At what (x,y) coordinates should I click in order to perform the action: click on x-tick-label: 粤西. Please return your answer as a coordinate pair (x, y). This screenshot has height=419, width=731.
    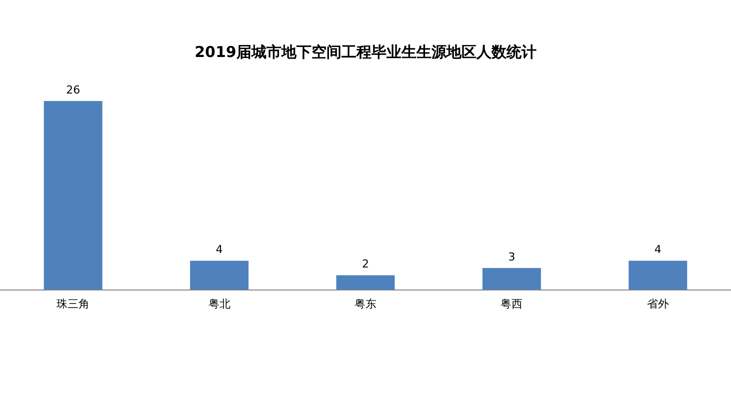
    Looking at the image, I should click on (511, 303).